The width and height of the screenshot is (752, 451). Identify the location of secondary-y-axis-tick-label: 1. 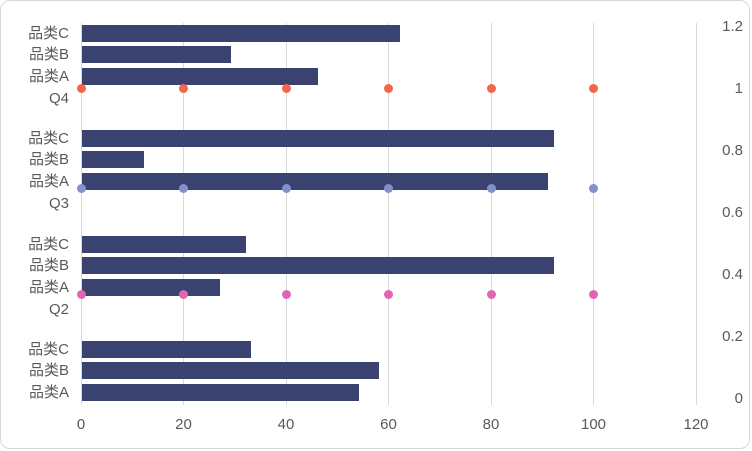
(738, 88).